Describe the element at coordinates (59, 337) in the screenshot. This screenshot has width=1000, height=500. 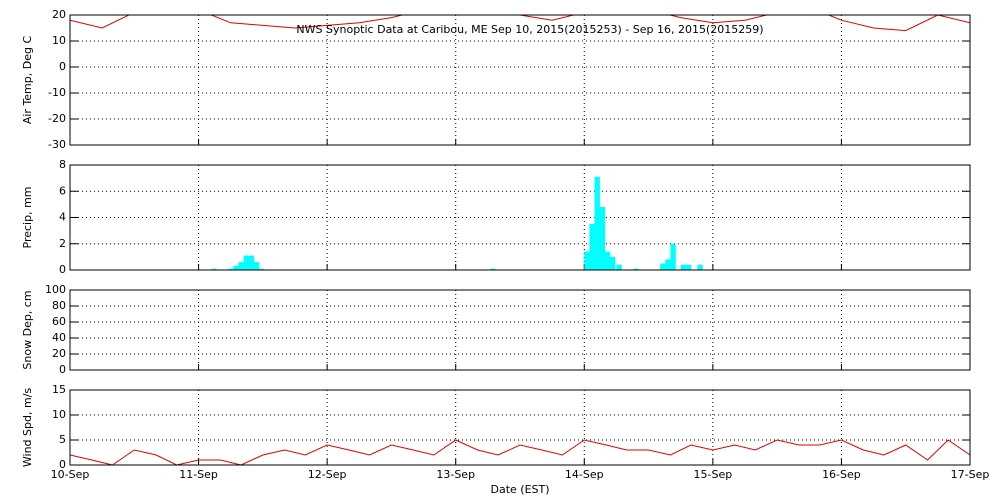
I see `y-tick-label: 40` at that location.